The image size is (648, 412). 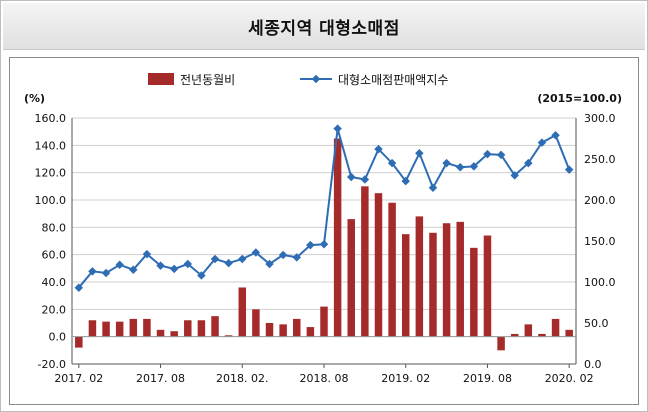 What do you see at coordinates (600, 159) in the screenshot?
I see `y-right-tick-label: 250.0` at bounding box center [600, 159].